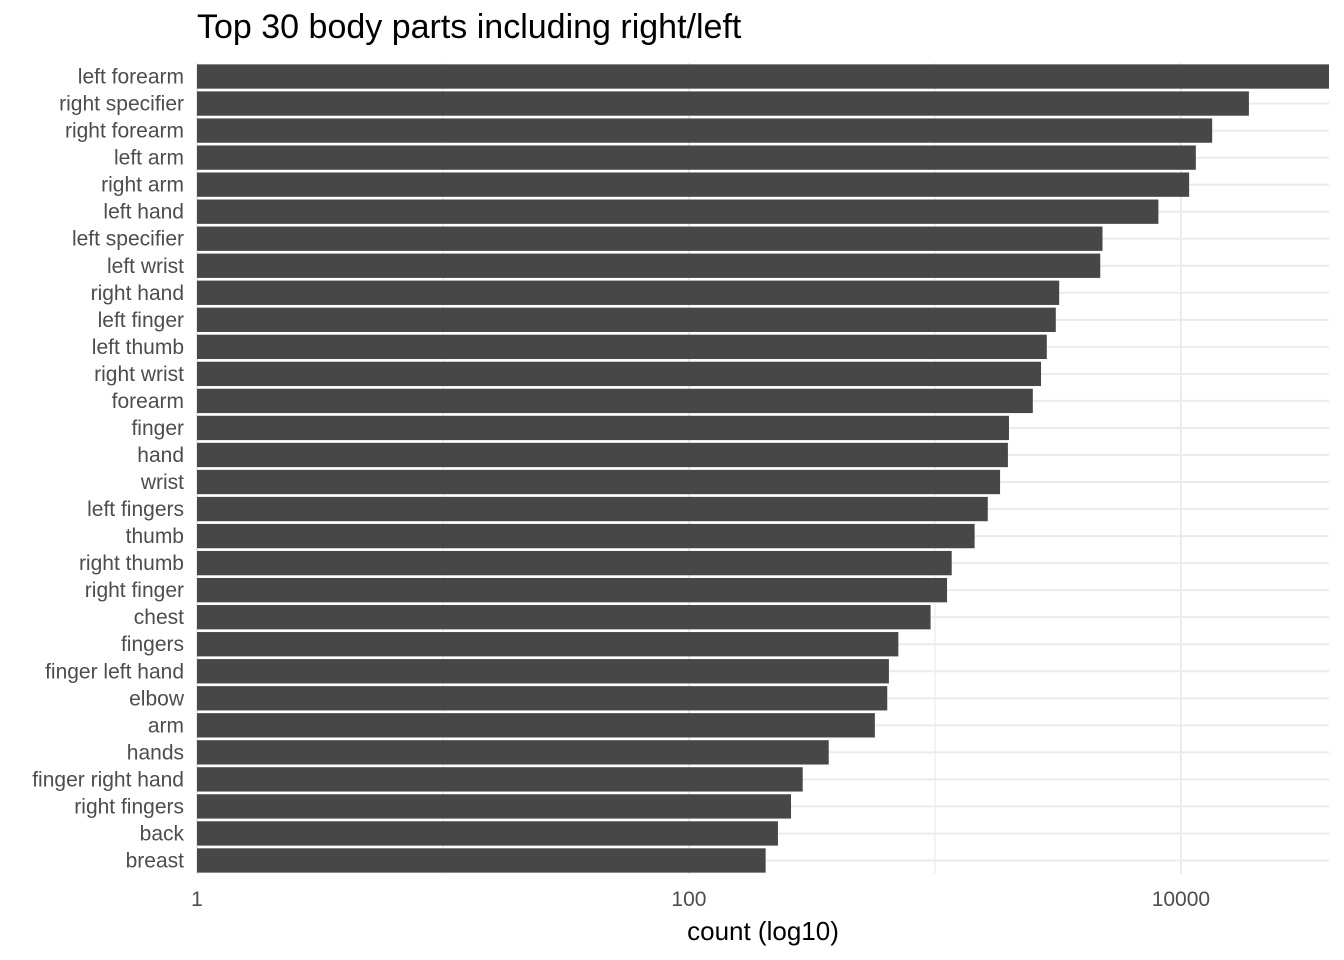 This screenshot has width=1344, height=960. What do you see at coordinates (649, 265) in the screenshot?
I see `bar-left-wrist` at bounding box center [649, 265].